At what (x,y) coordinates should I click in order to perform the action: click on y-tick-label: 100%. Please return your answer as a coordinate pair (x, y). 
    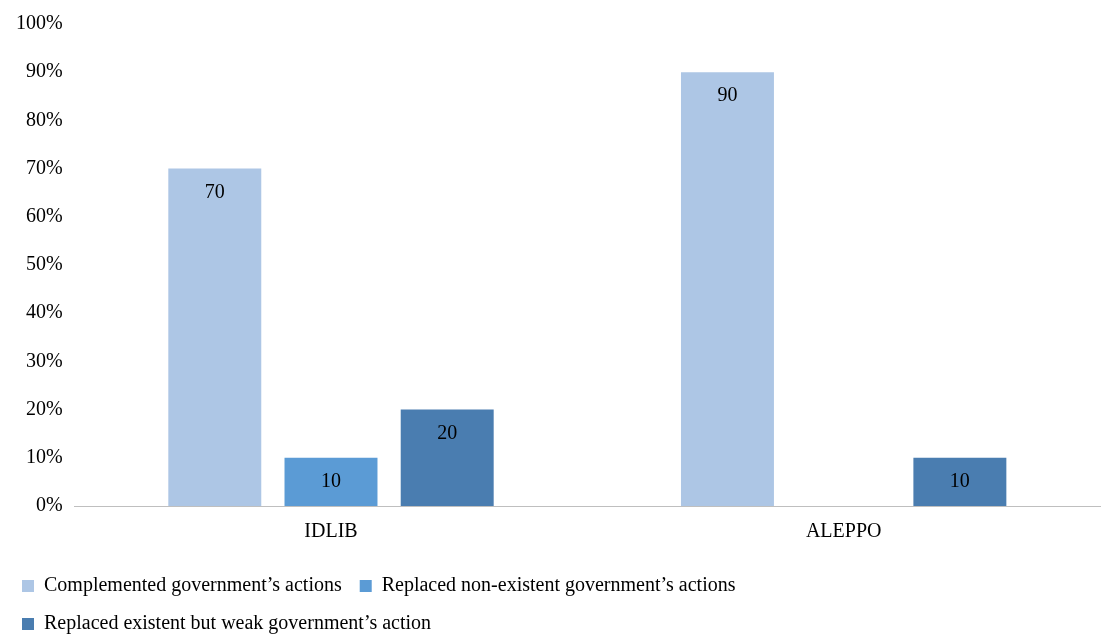
    Looking at the image, I should click on (39, 22).